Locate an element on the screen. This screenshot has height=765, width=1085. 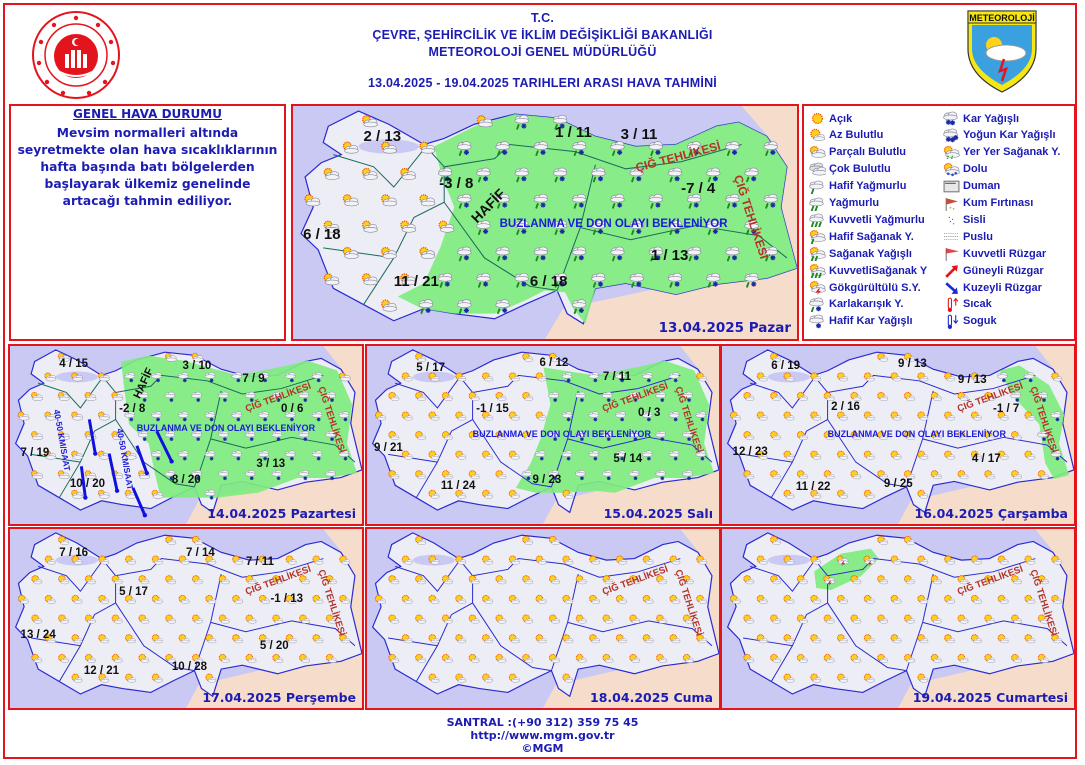
legend-label: Parçalı Bulutlu is located at coordinates (868, 152).